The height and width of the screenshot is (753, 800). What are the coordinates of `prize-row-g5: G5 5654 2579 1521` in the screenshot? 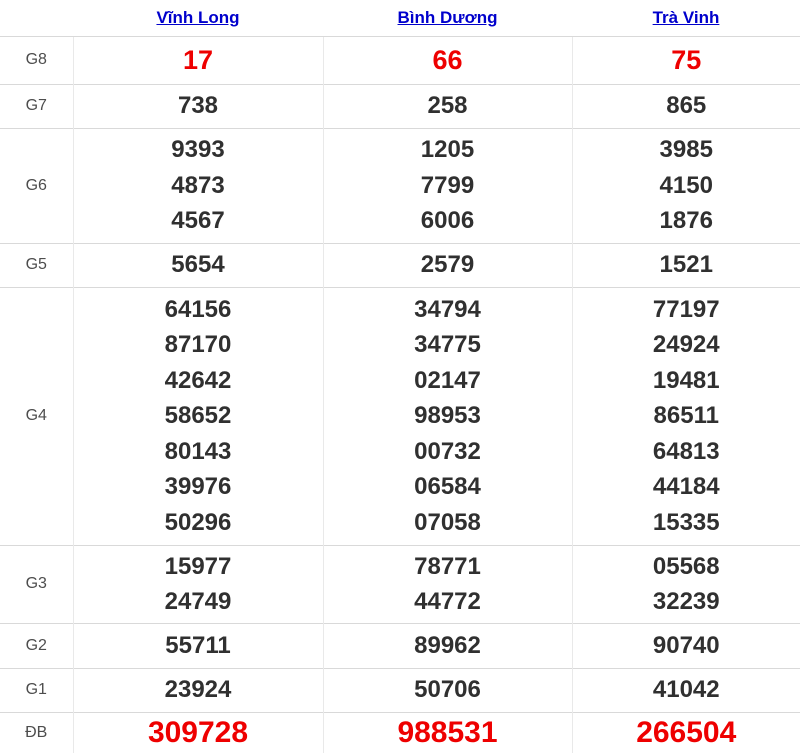 It's located at (400, 265).